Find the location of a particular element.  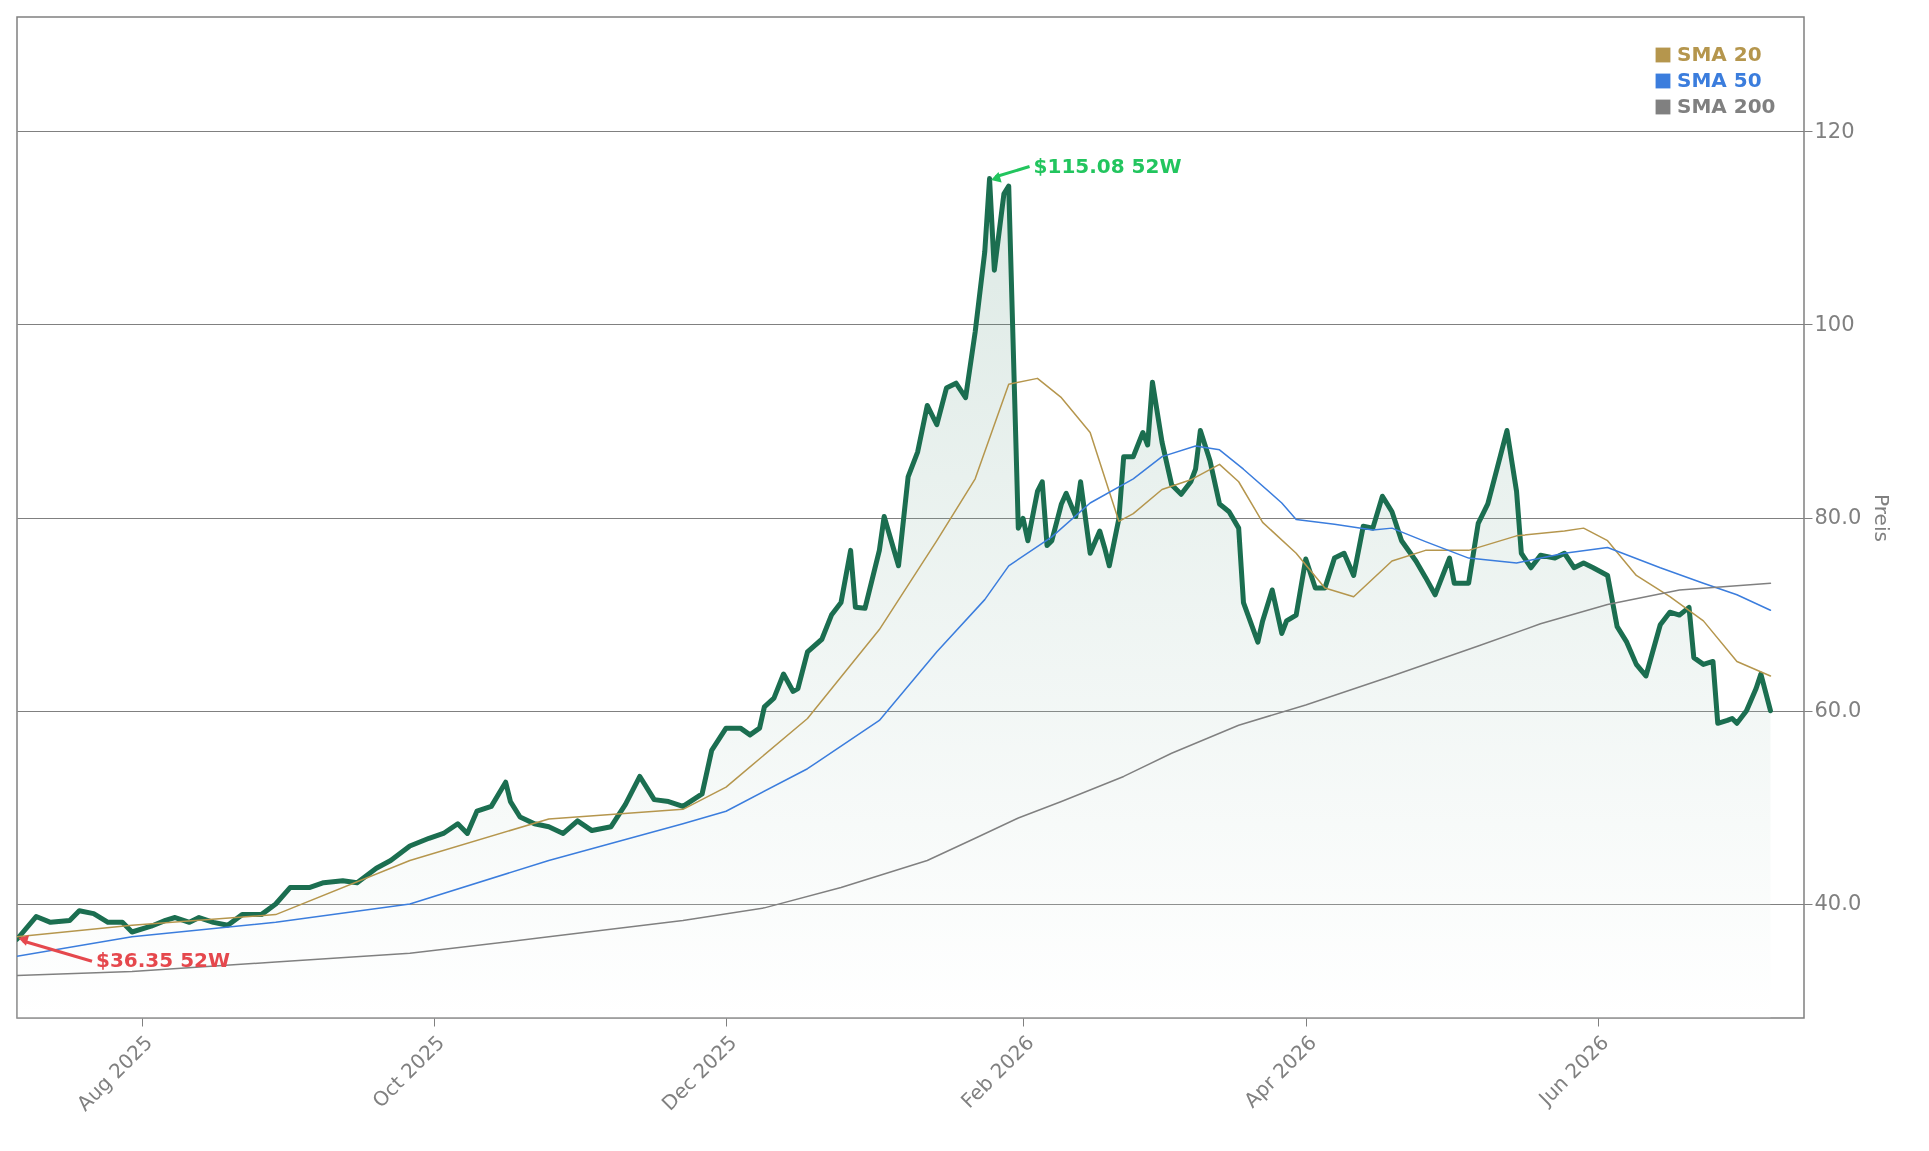

annotation: $36.35 52W is located at coordinates (163, 960).